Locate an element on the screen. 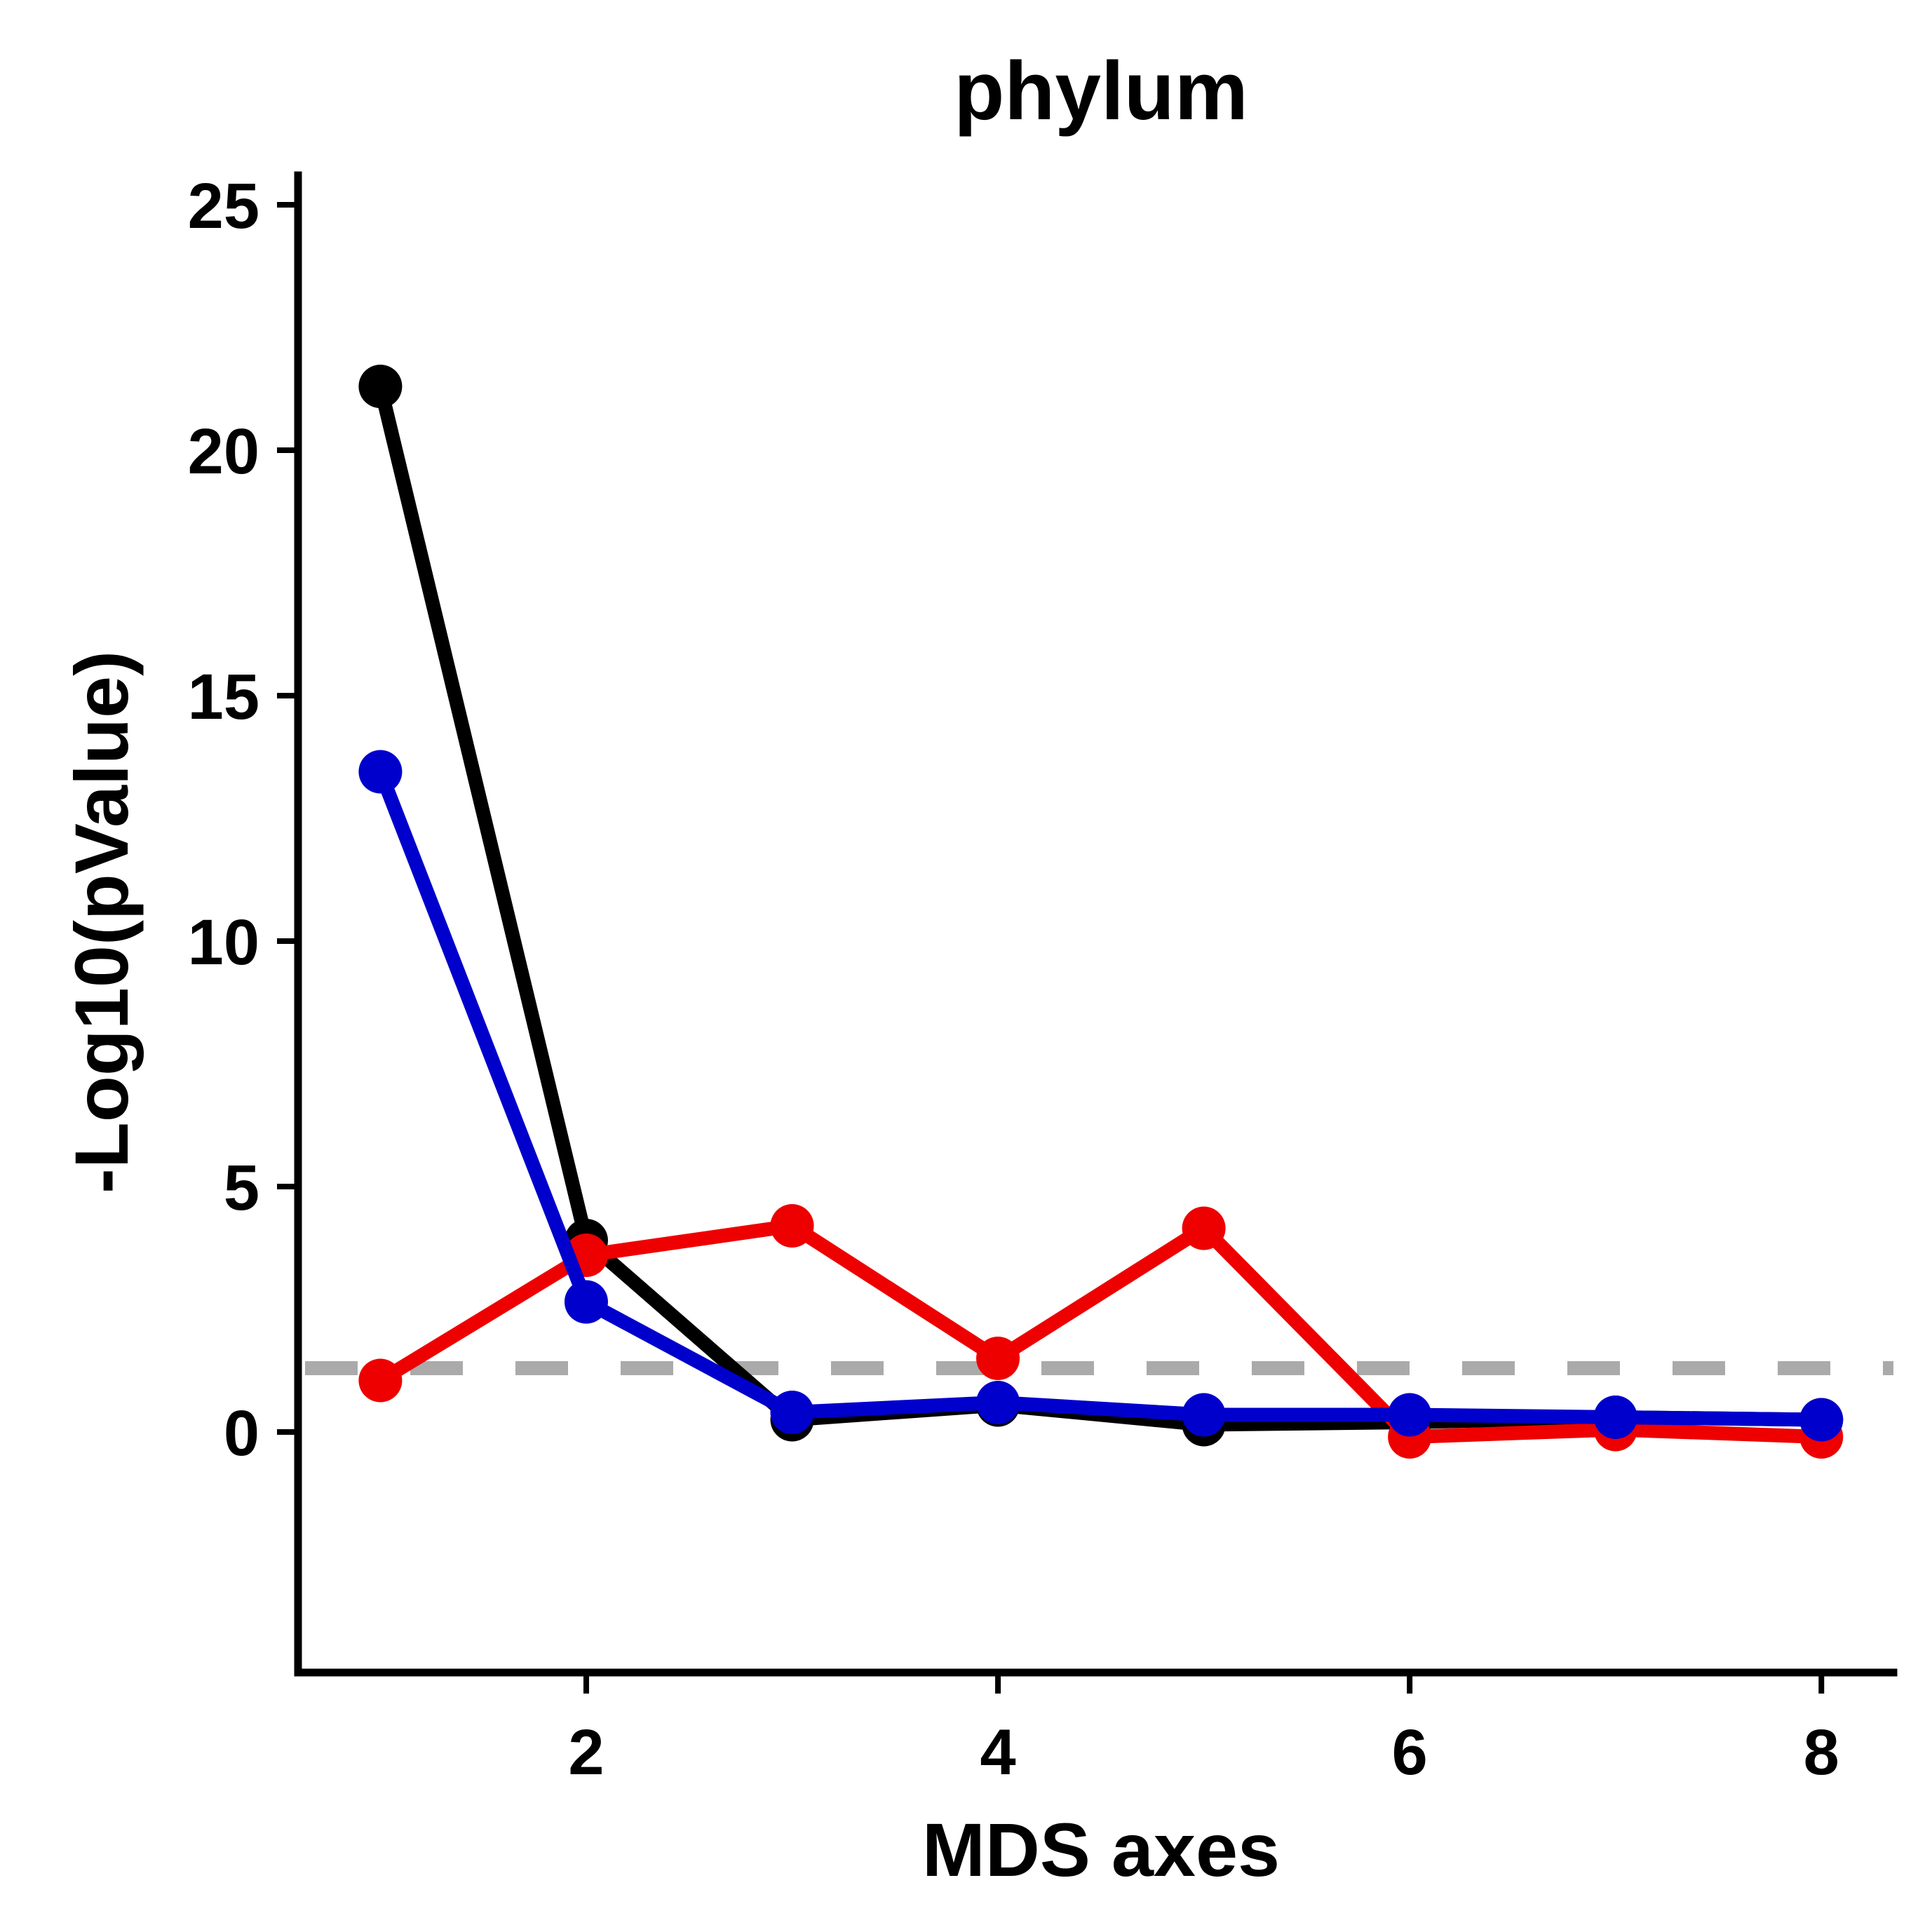  y-axis-label: -Log10(pValue) is located at coordinates (101, 922).